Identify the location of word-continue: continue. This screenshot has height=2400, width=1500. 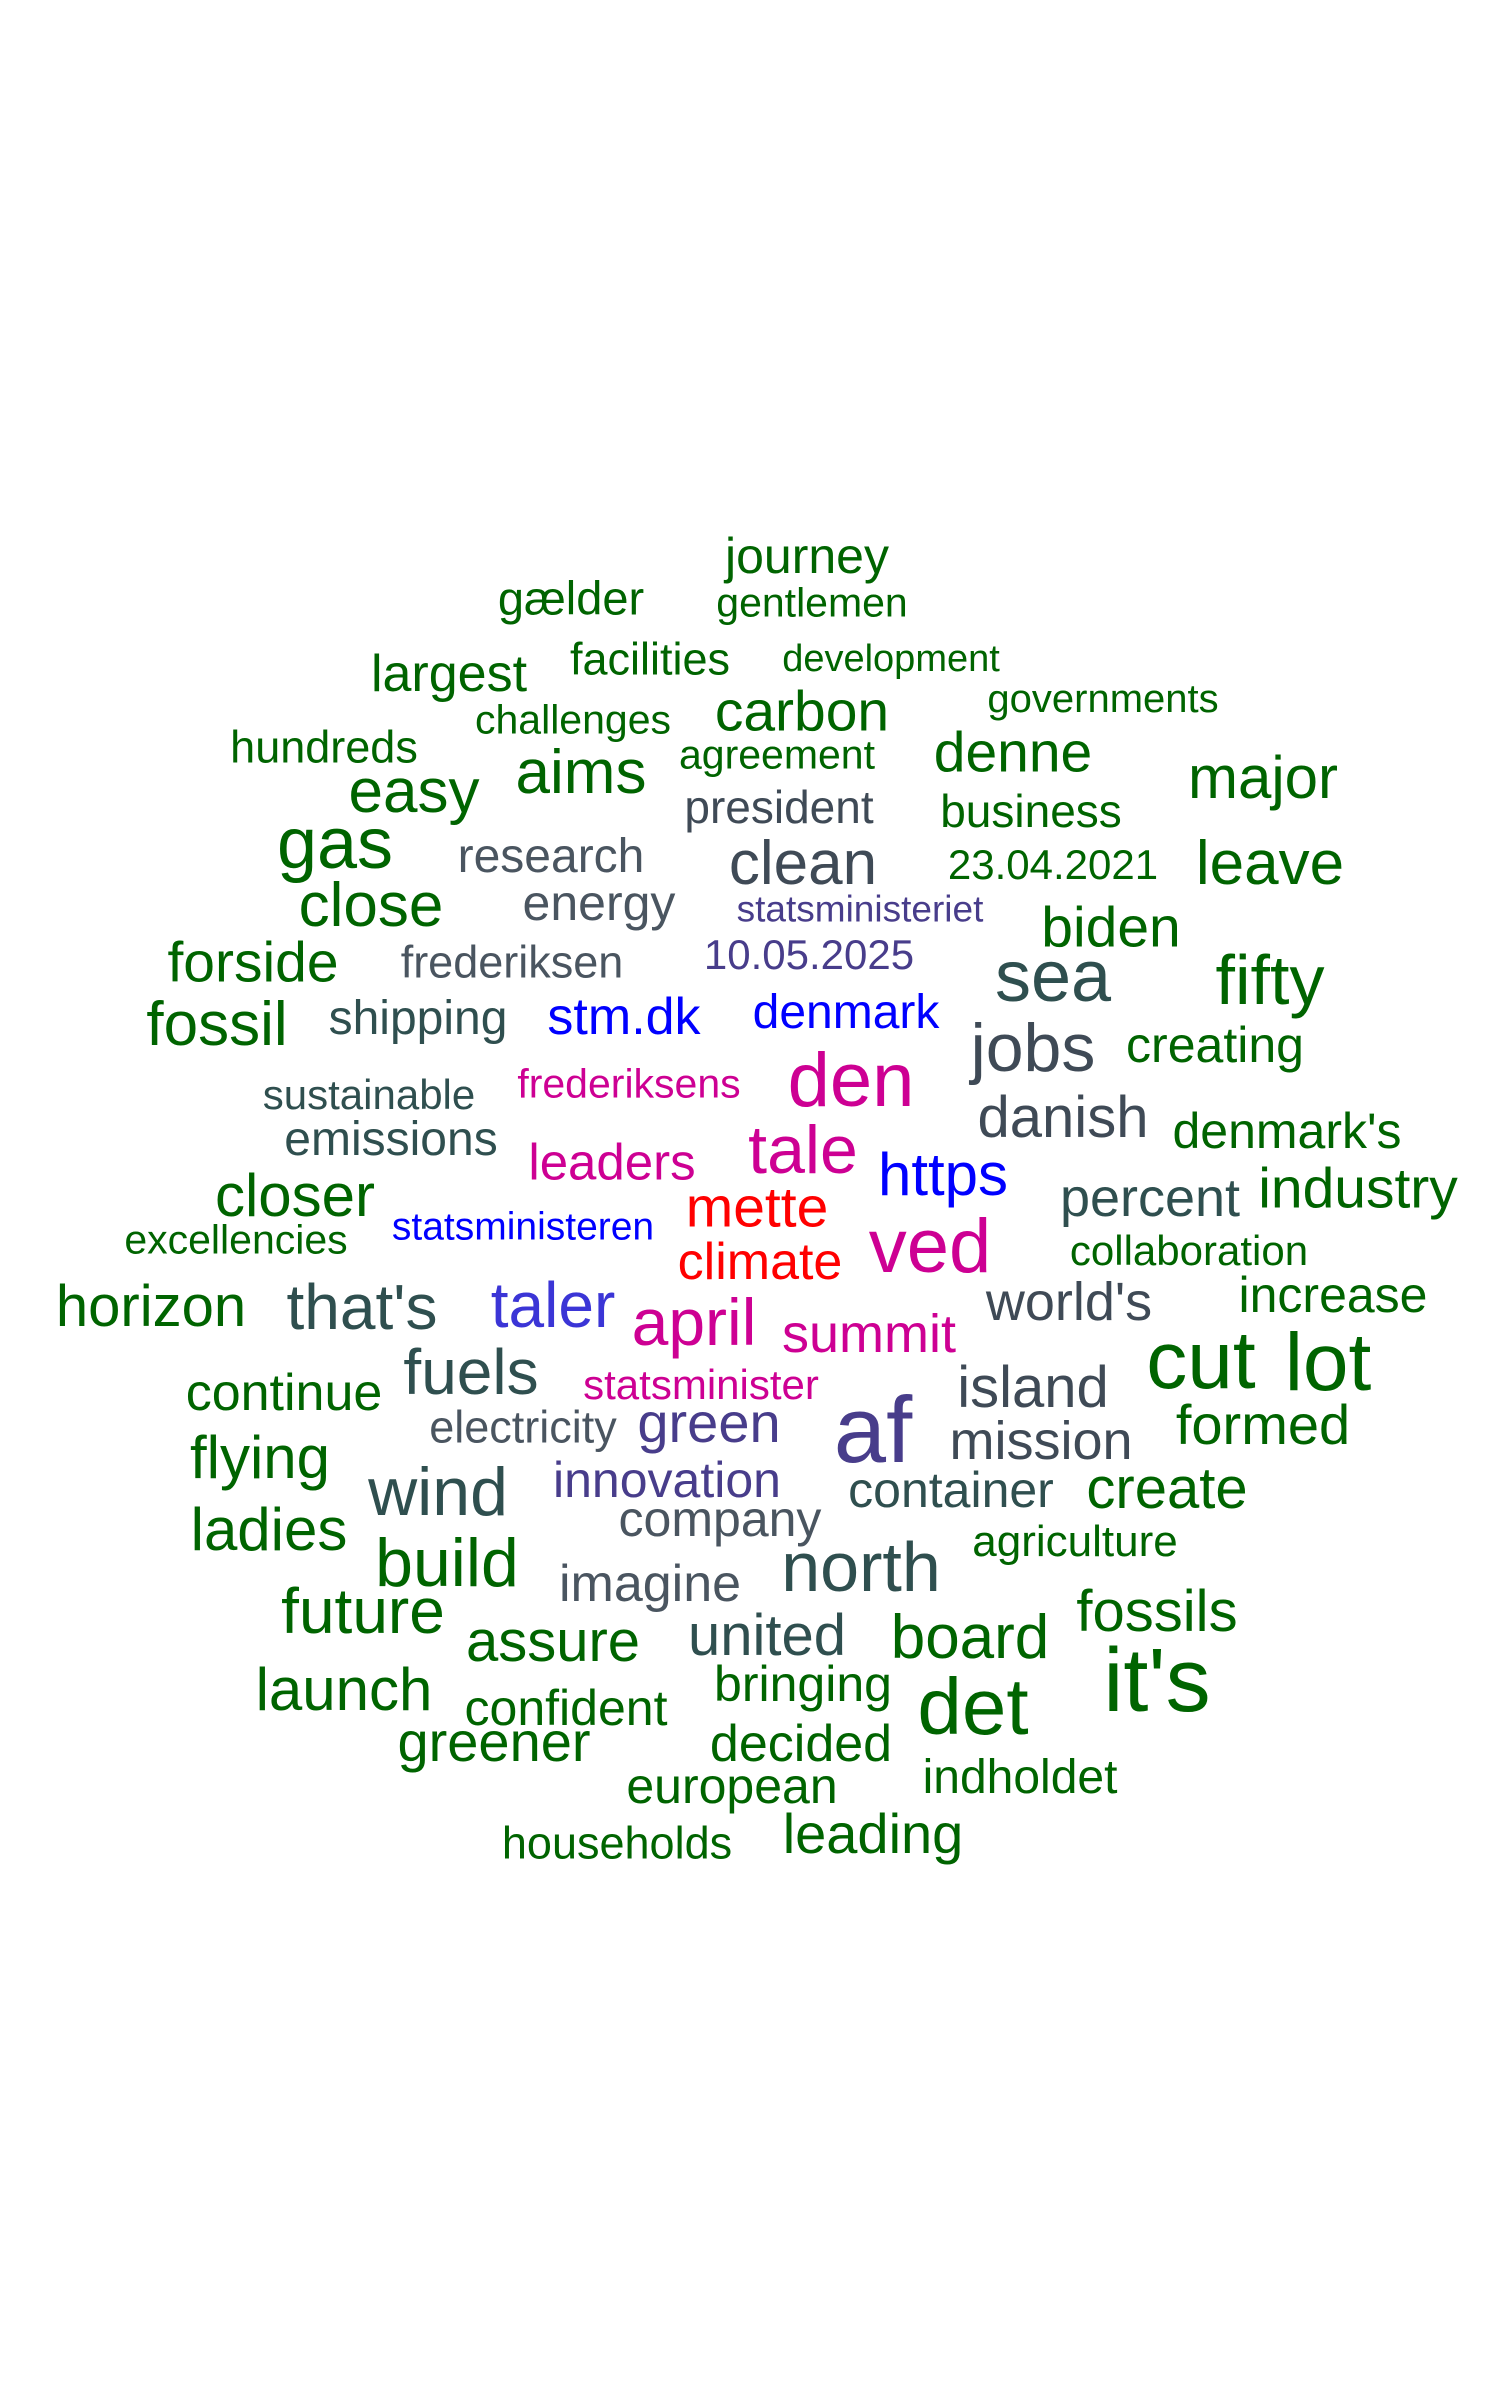
(284, 1393).